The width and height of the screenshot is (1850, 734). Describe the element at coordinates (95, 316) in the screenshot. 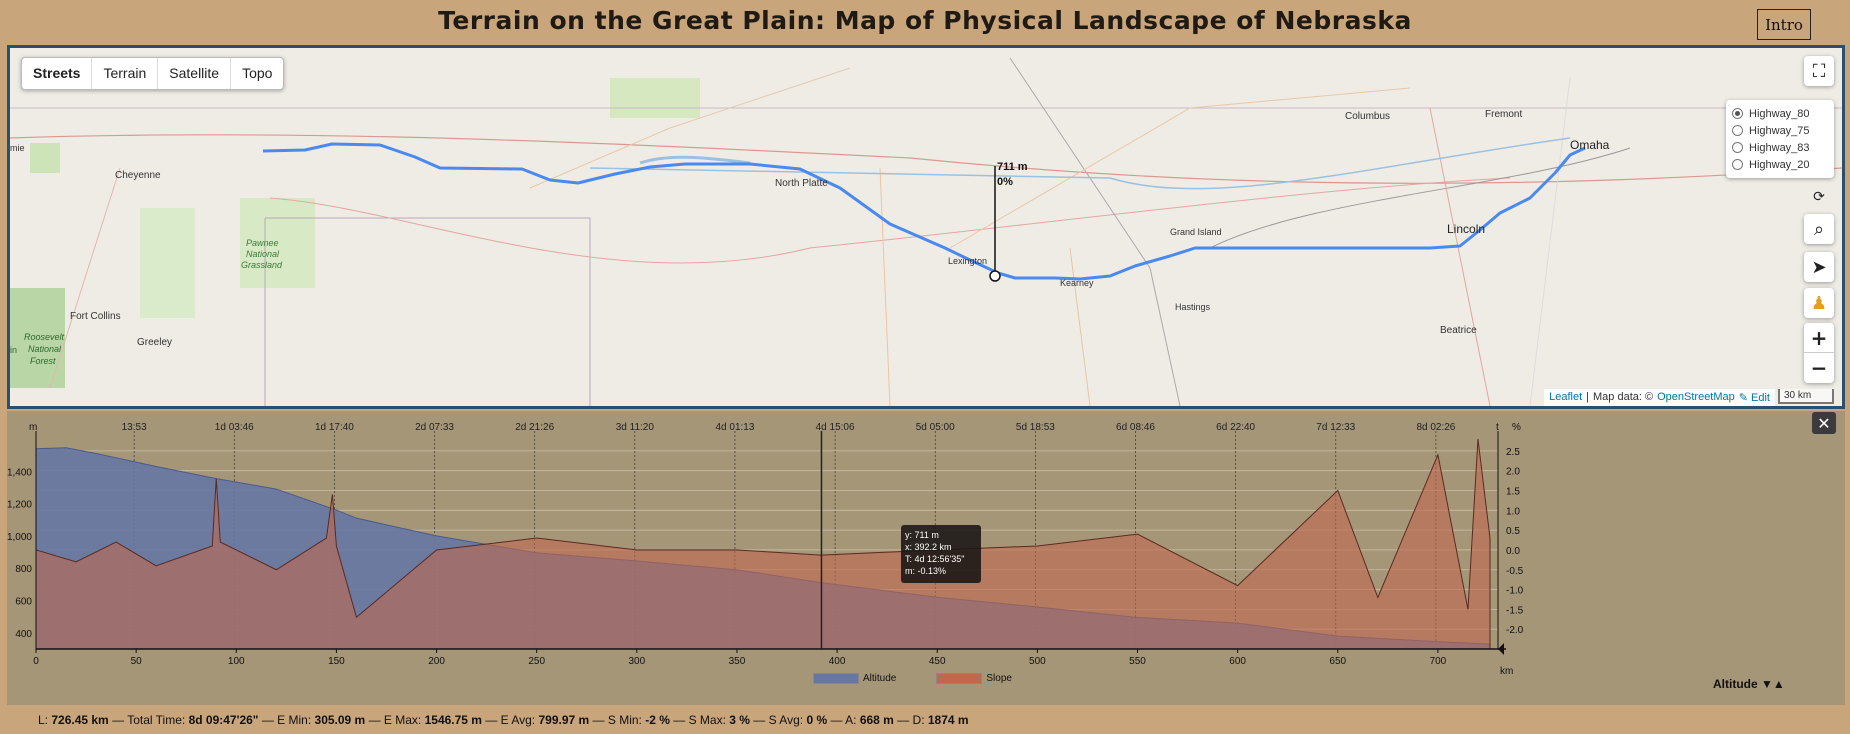

I see `place-label: Fort Collins` at that location.